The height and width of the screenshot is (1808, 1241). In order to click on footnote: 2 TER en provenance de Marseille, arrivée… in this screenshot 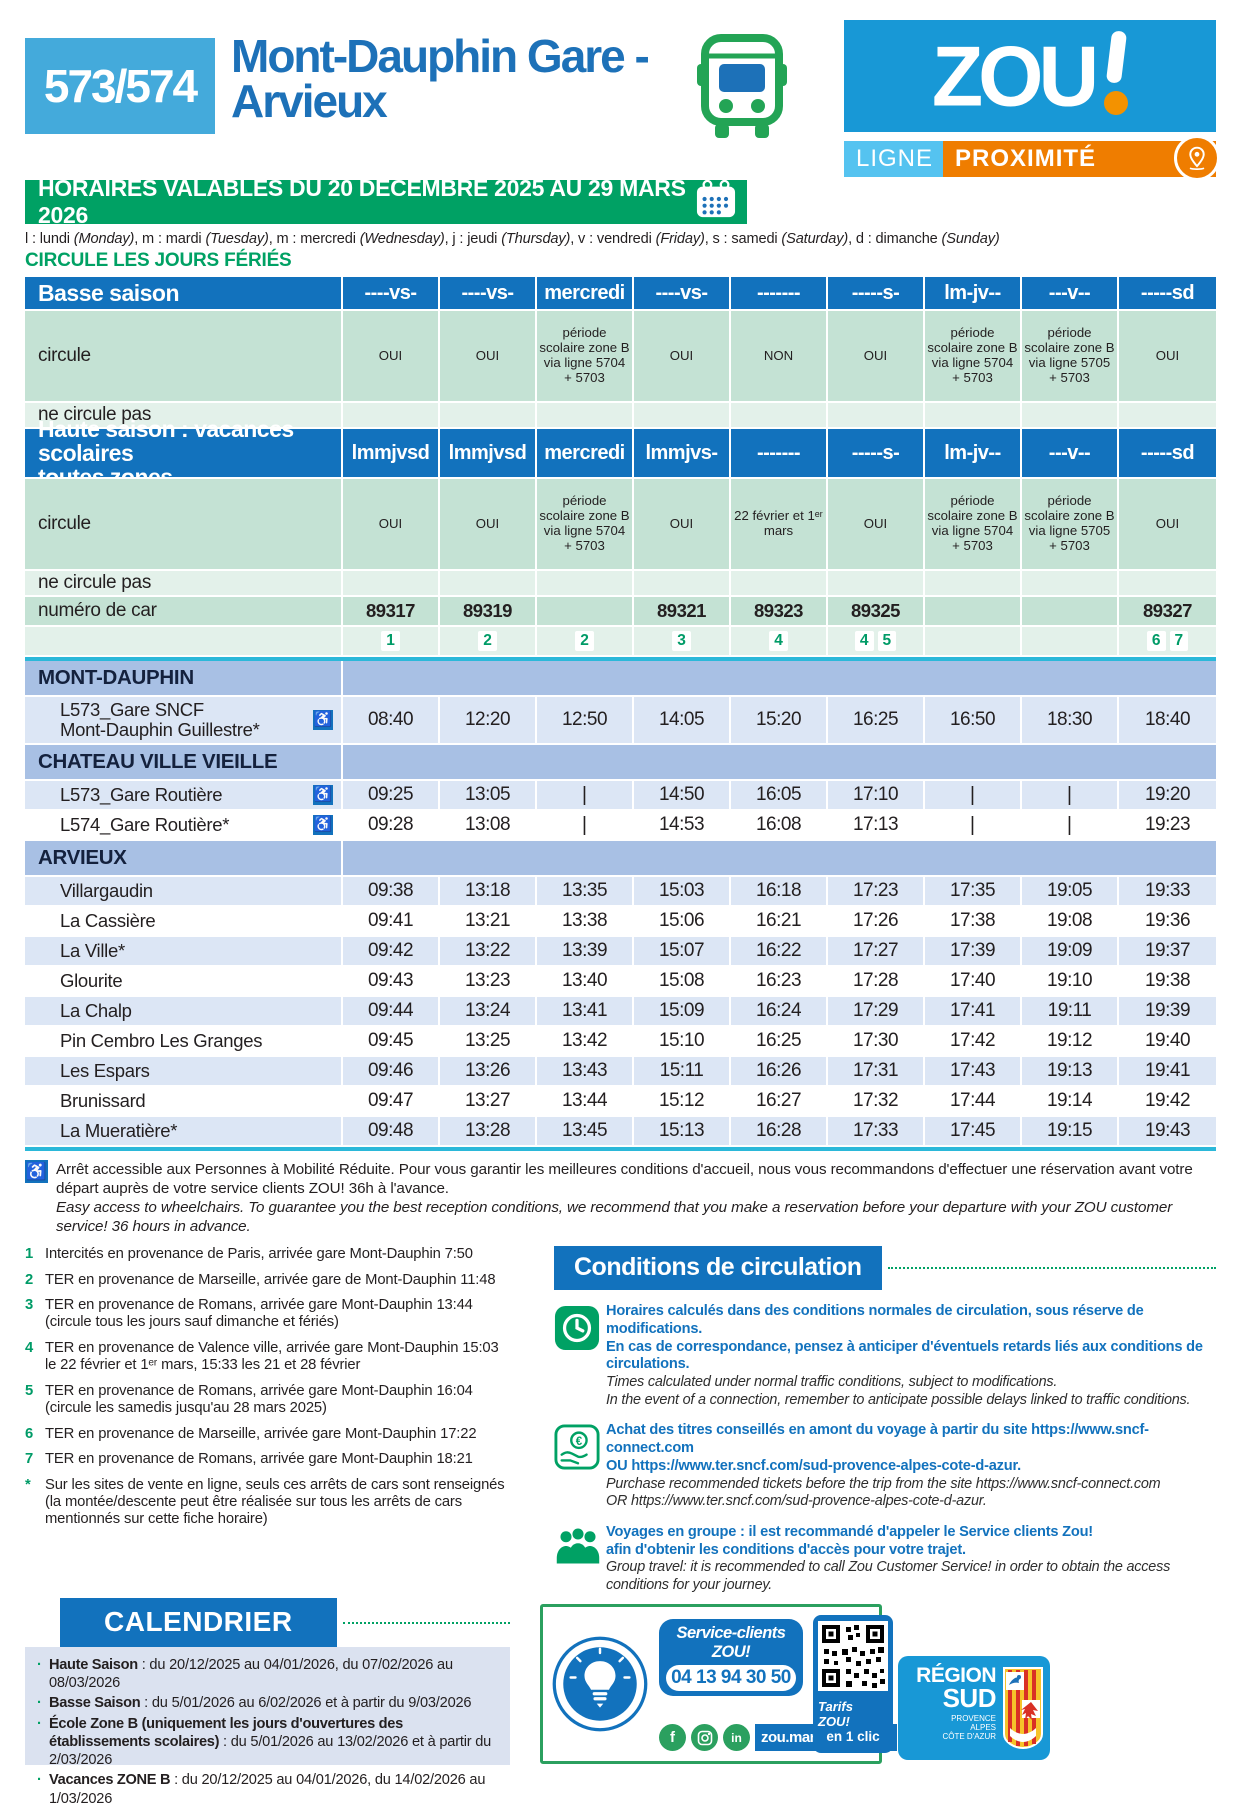, I will do `click(267, 1280)`.